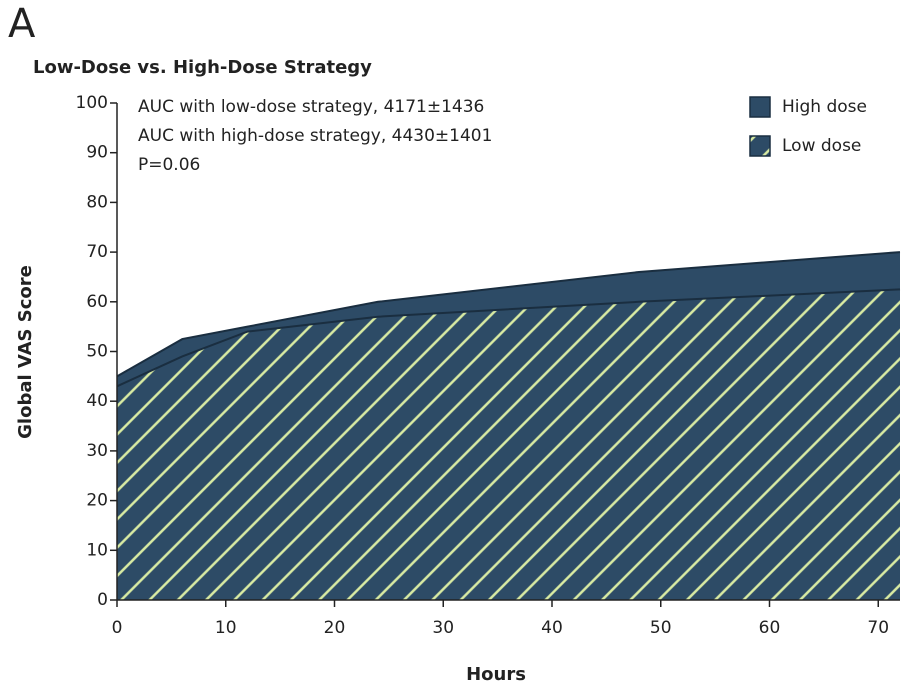 Image resolution: width=902 pixels, height=688 pixels. What do you see at coordinates (97, 501) in the screenshot?
I see `y-tick-label: 20` at bounding box center [97, 501].